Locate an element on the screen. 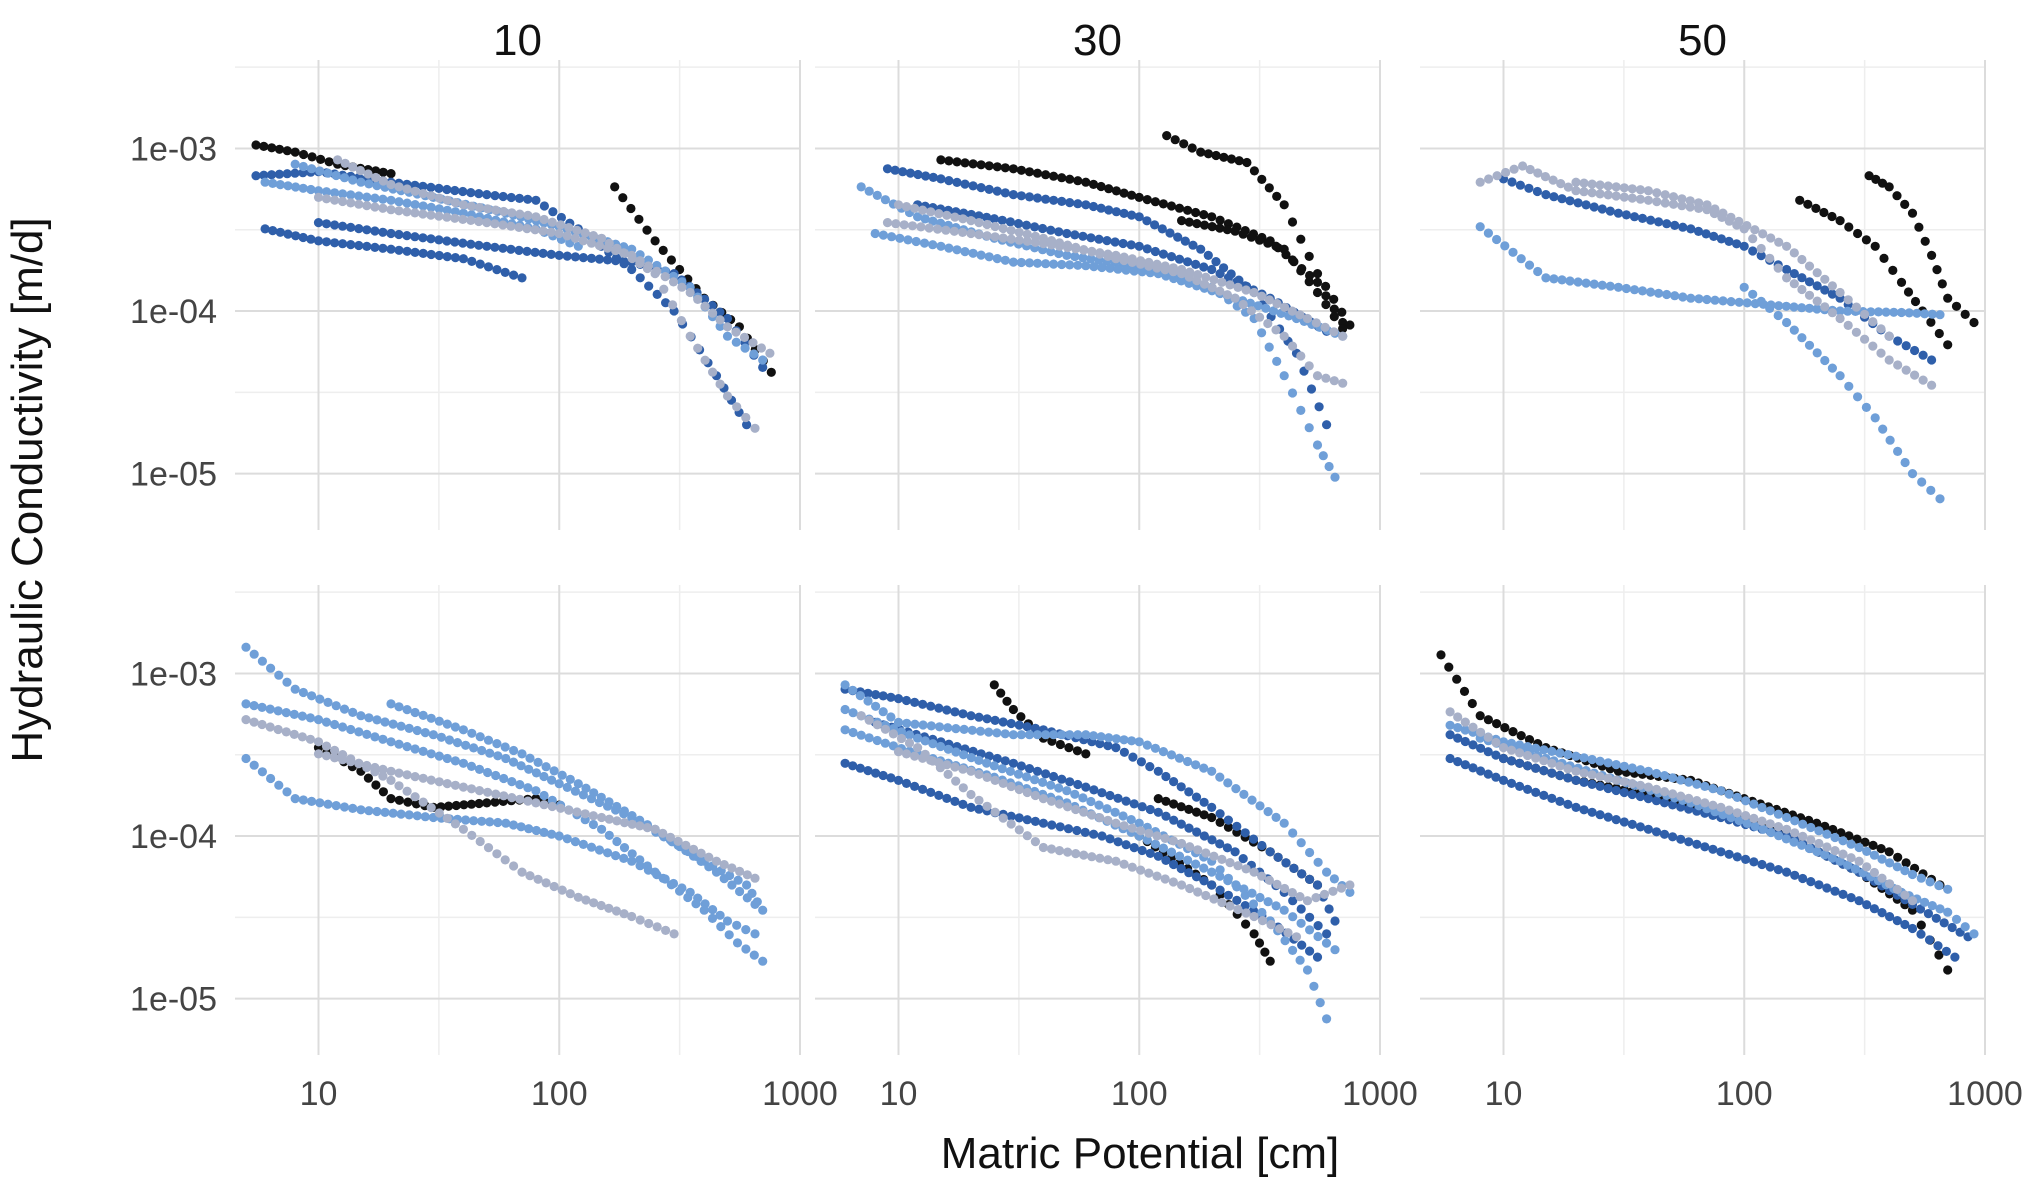 This screenshot has height=1181, width=2041. x-tick-label: 1000 is located at coordinates (800, 1094).